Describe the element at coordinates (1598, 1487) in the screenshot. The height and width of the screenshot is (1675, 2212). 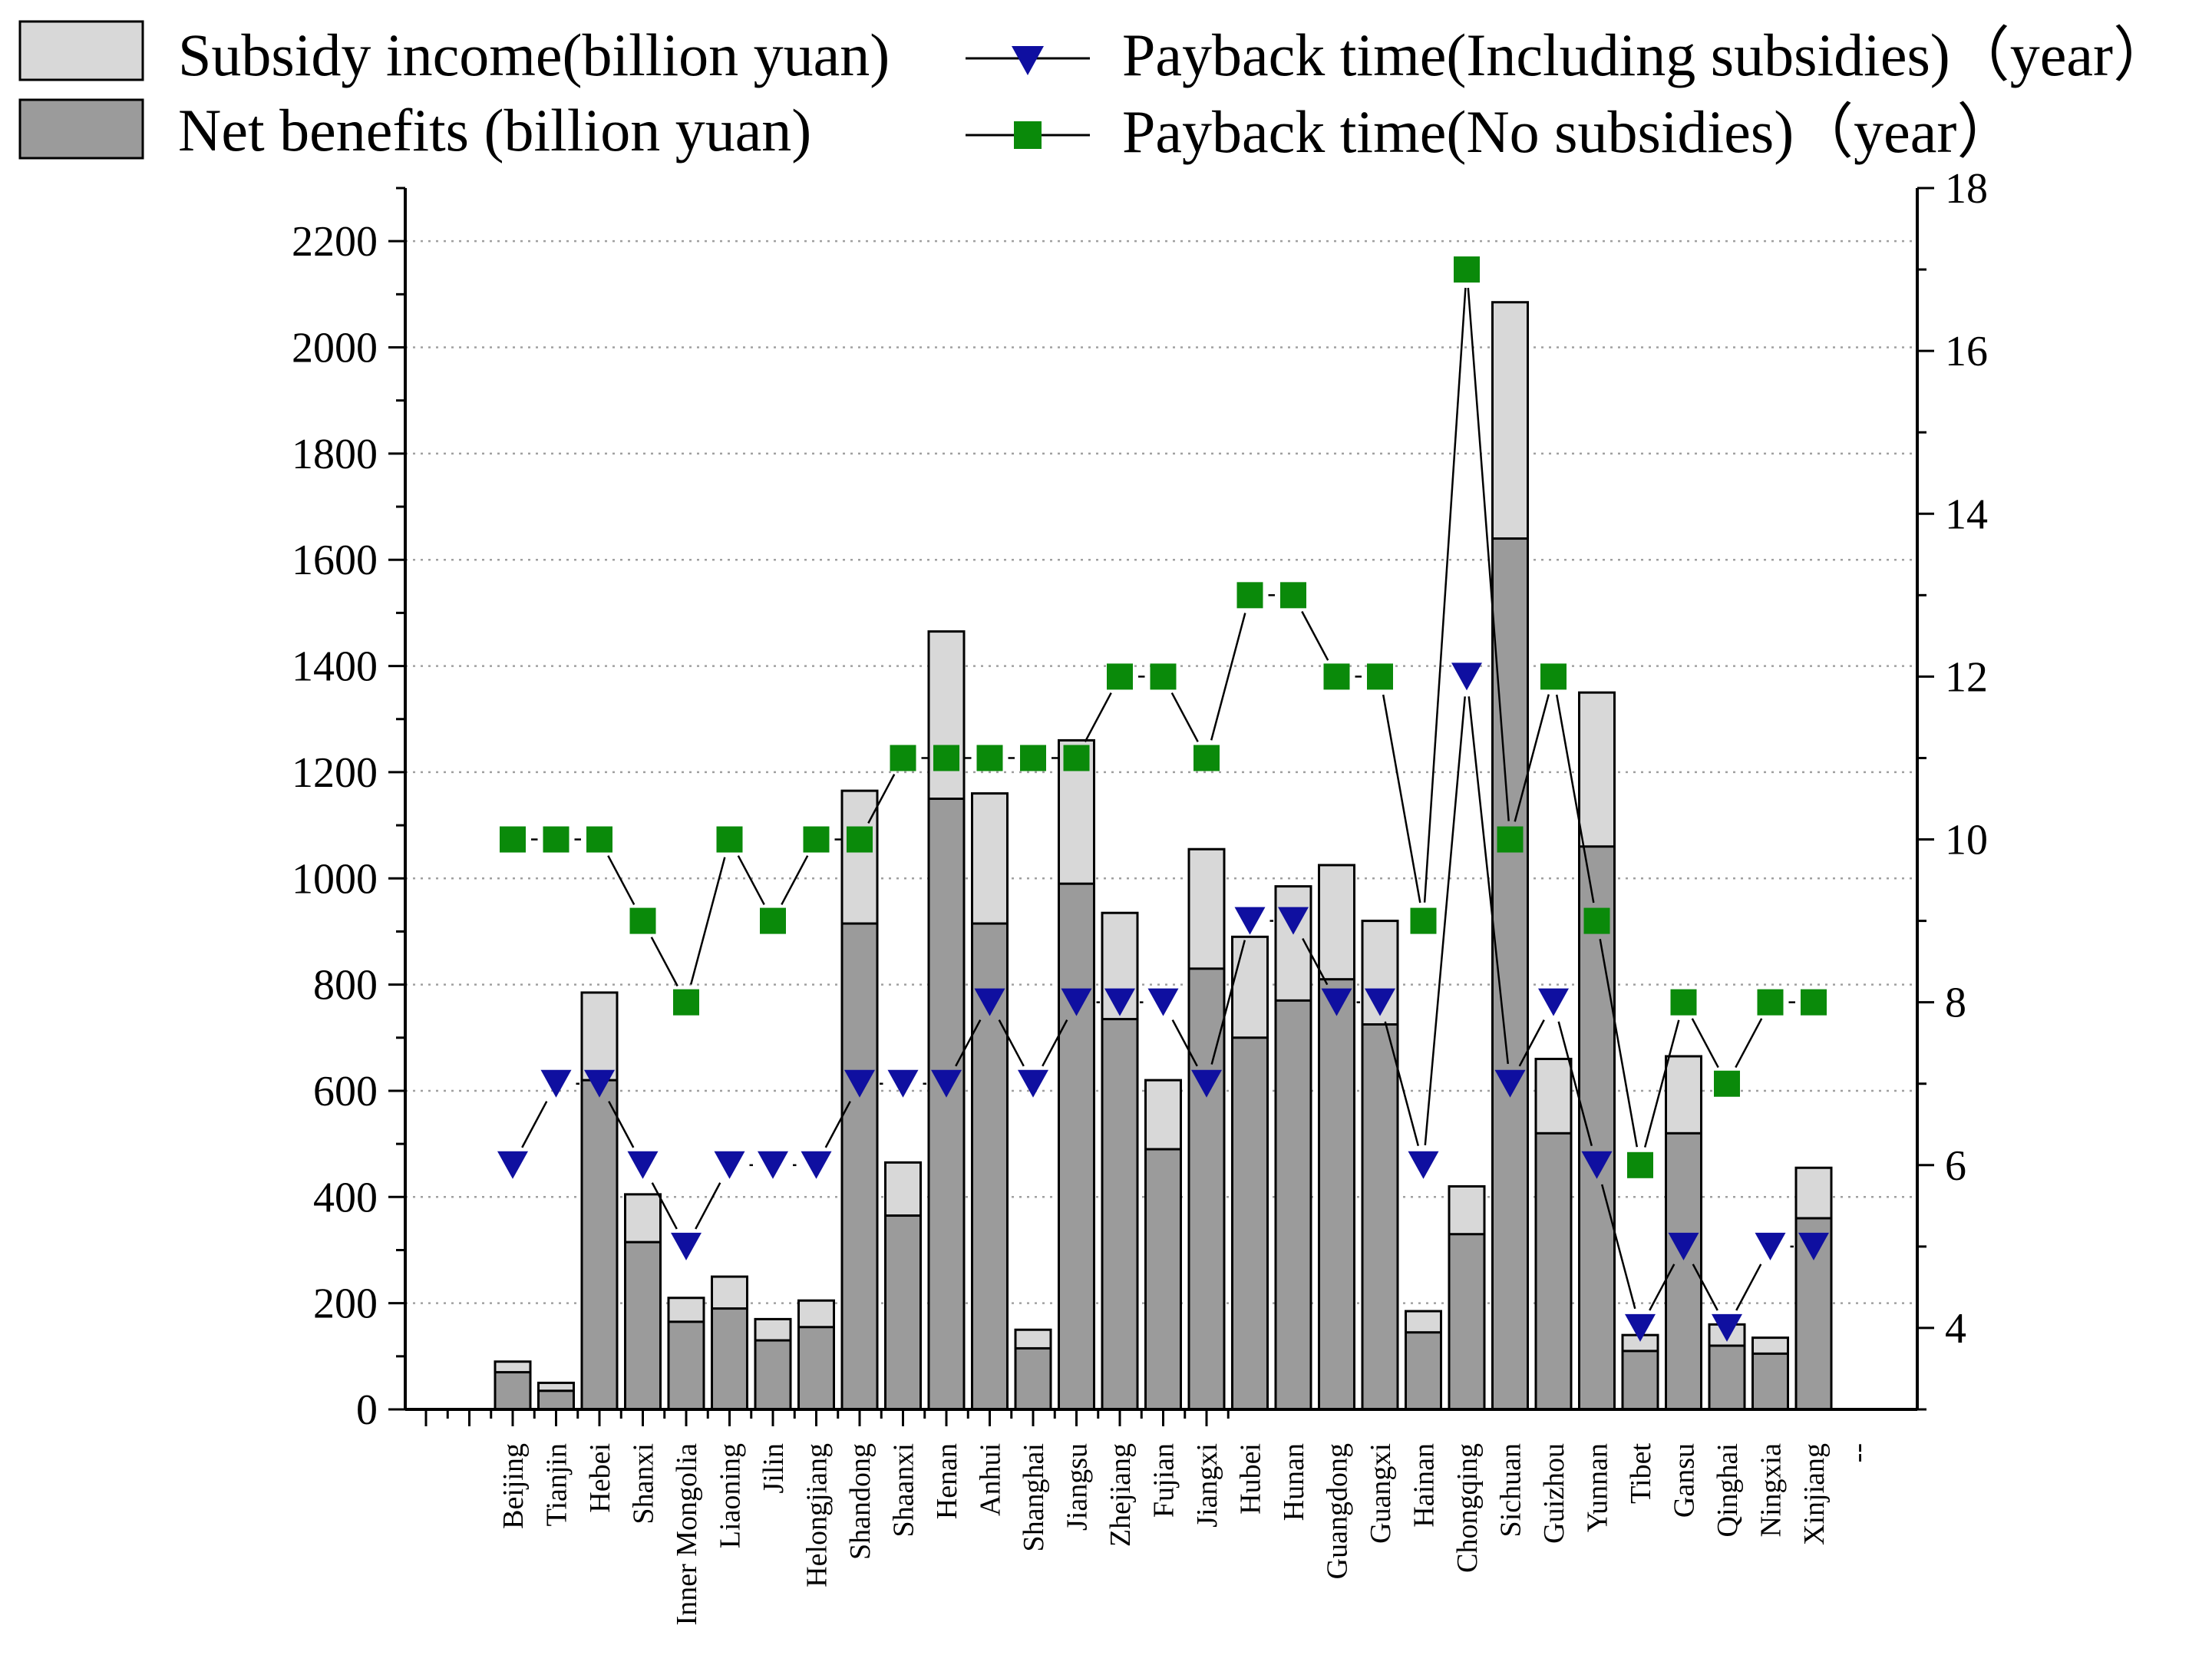
I see `category-label: Yunnan` at that location.